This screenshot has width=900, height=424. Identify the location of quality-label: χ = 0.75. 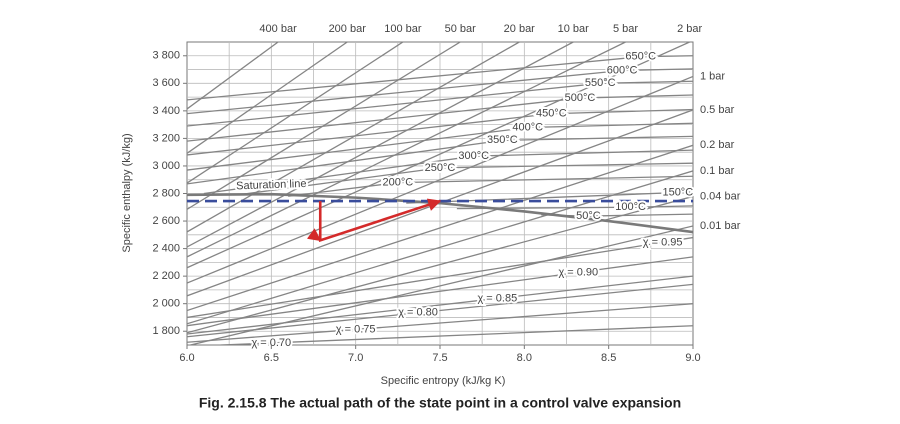
(356, 329).